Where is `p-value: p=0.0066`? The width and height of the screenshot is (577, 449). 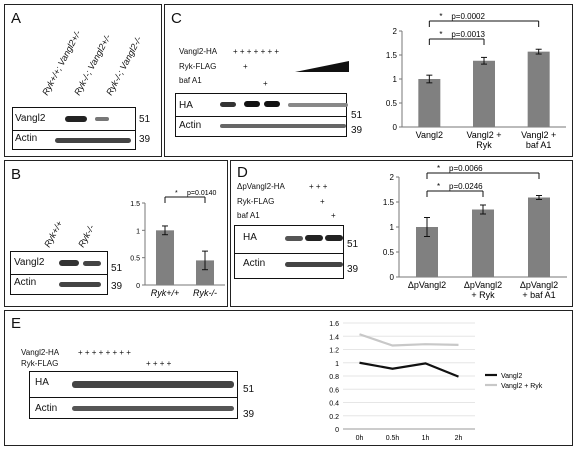
p-value: p=0.0066 is located at coordinates (466, 168).